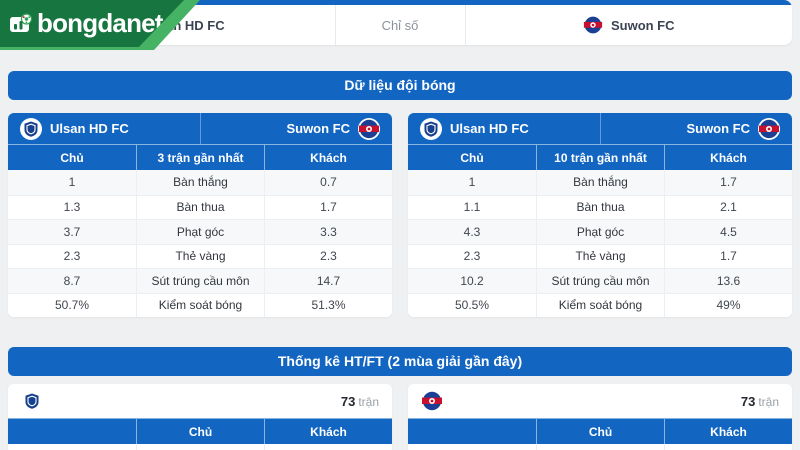 This screenshot has height=450, width=800. What do you see at coordinates (328, 305) in the screenshot?
I see `away-value: 51.3%` at bounding box center [328, 305].